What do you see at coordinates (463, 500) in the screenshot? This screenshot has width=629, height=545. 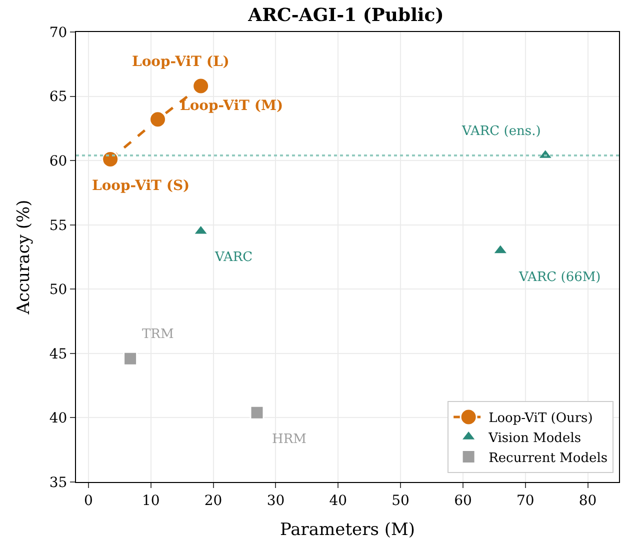 I see `x-tick-label: 60` at bounding box center [463, 500].